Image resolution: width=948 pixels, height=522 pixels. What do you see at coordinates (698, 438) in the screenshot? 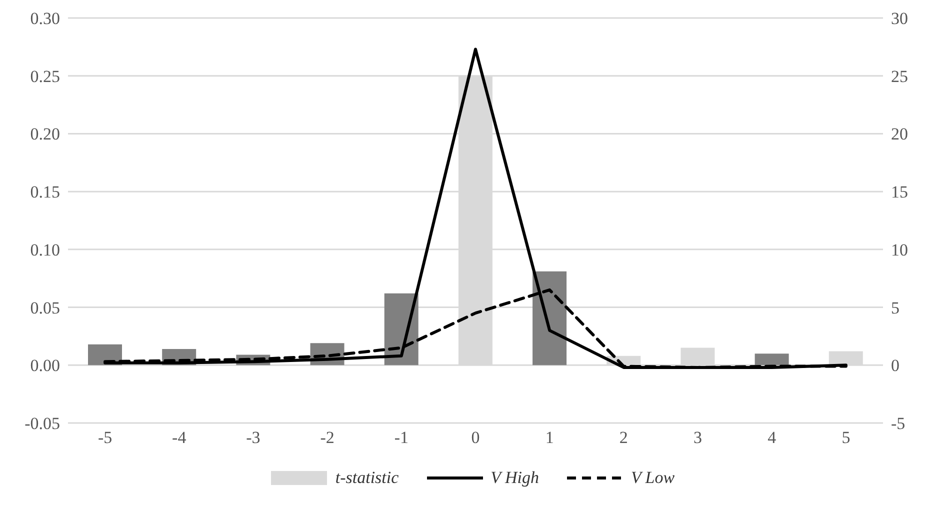
I see `x-tick-label: 3` at bounding box center [698, 438].